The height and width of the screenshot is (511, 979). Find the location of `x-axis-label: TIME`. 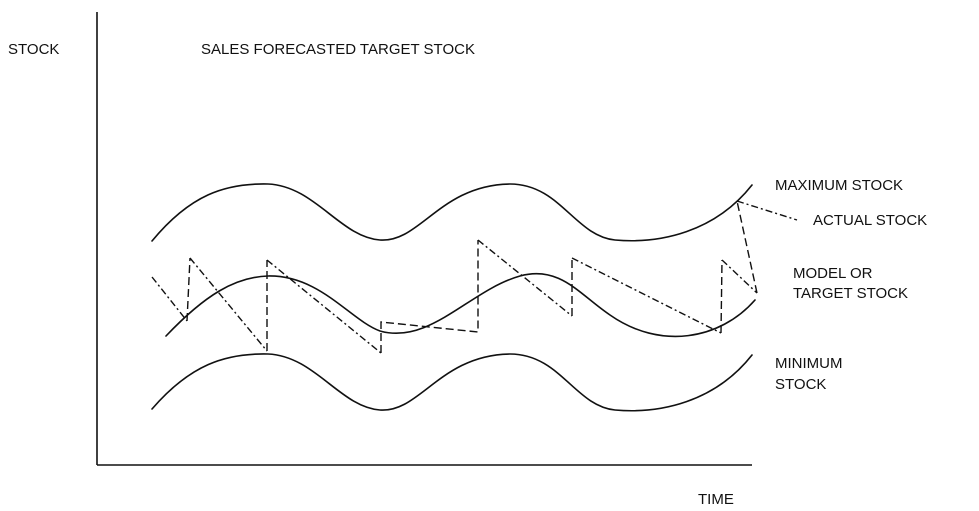

x-axis-label: TIME is located at coordinates (716, 499).